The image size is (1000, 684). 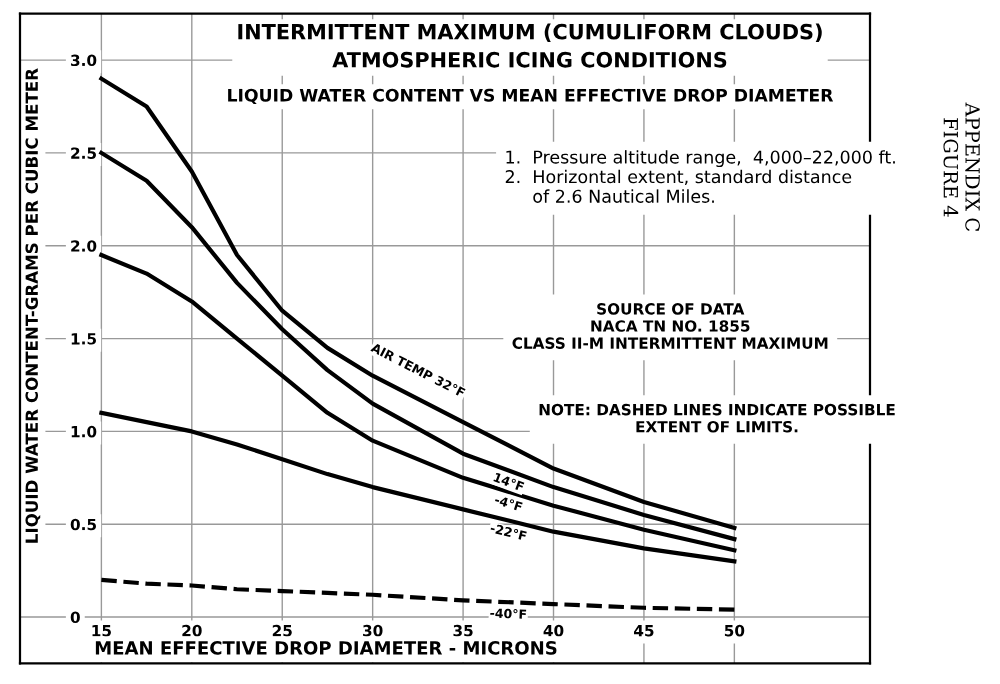 I want to click on line-series, so click(x=418, y=594).